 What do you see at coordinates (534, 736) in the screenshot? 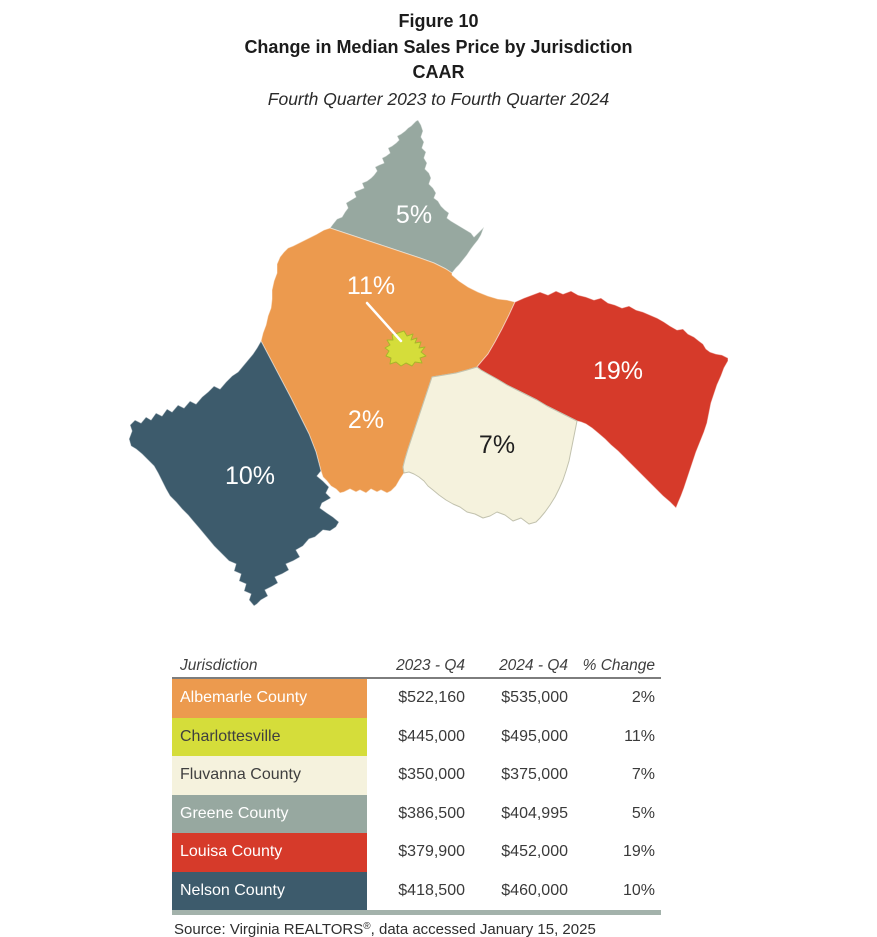
I see `price-2024-cell: $495,000` at bounding box center [534, 736].